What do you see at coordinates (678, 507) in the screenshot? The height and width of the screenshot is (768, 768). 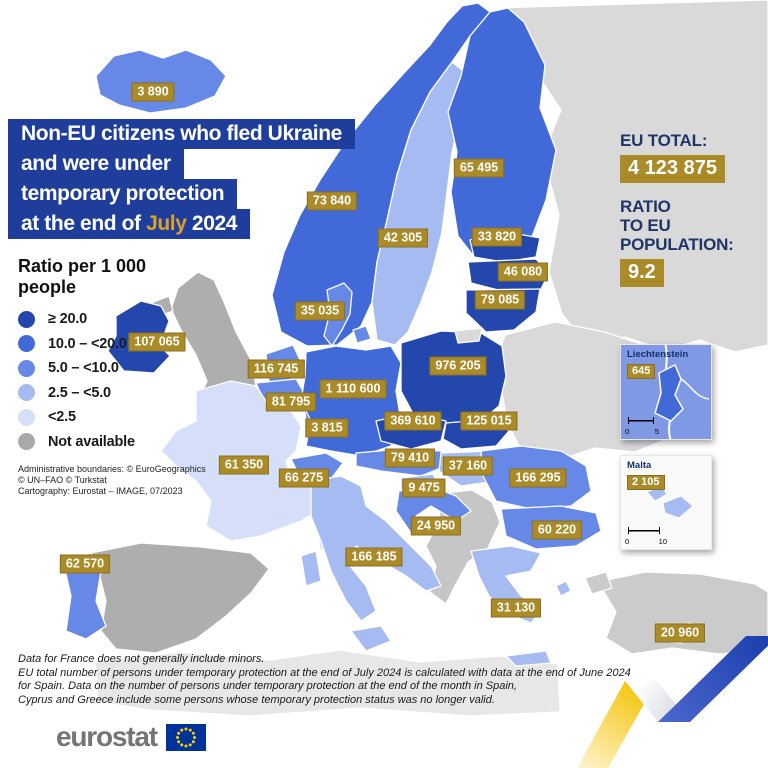 I see `inset-country-malta` at bounding box center [678, 507].